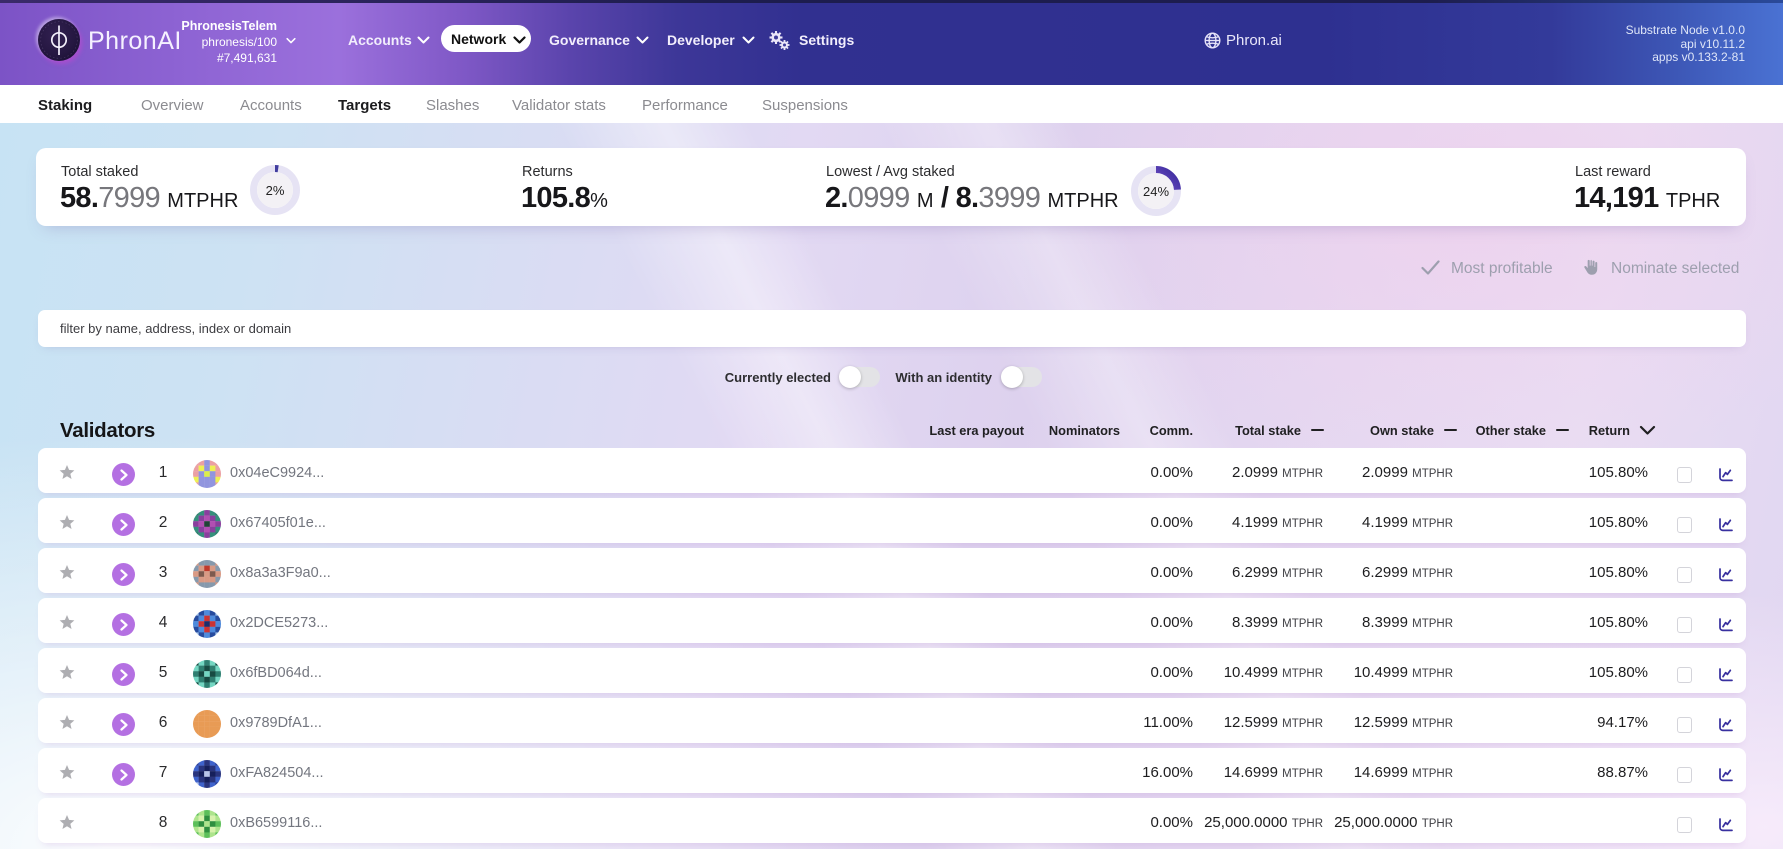  Describe the element at coordinates (1156, 191) in the screenshot. I see `svg-text: 24%` at that location.